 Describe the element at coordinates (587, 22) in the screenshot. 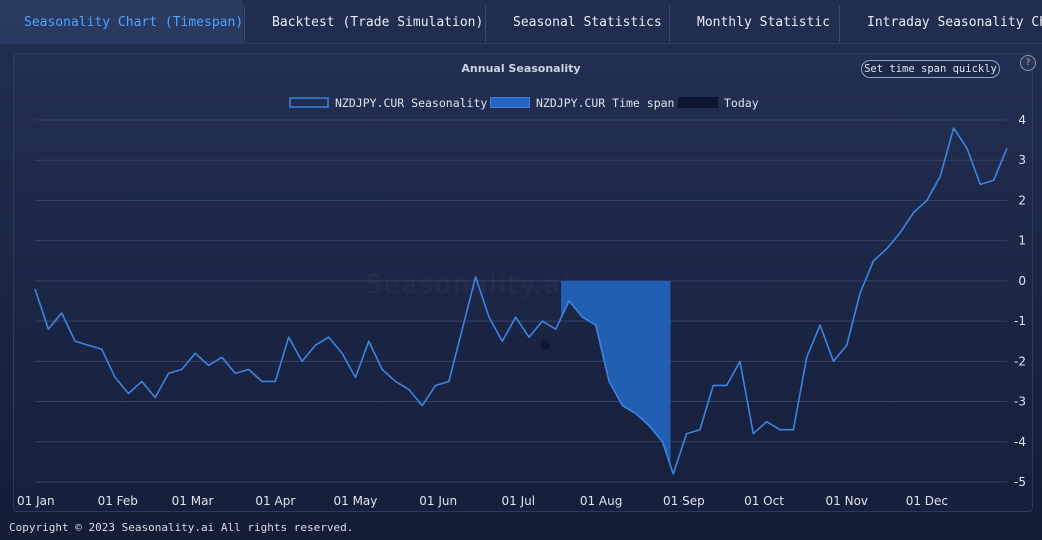

I see `tab-seasonal-statistics: Seasonal Statistics` at that location.